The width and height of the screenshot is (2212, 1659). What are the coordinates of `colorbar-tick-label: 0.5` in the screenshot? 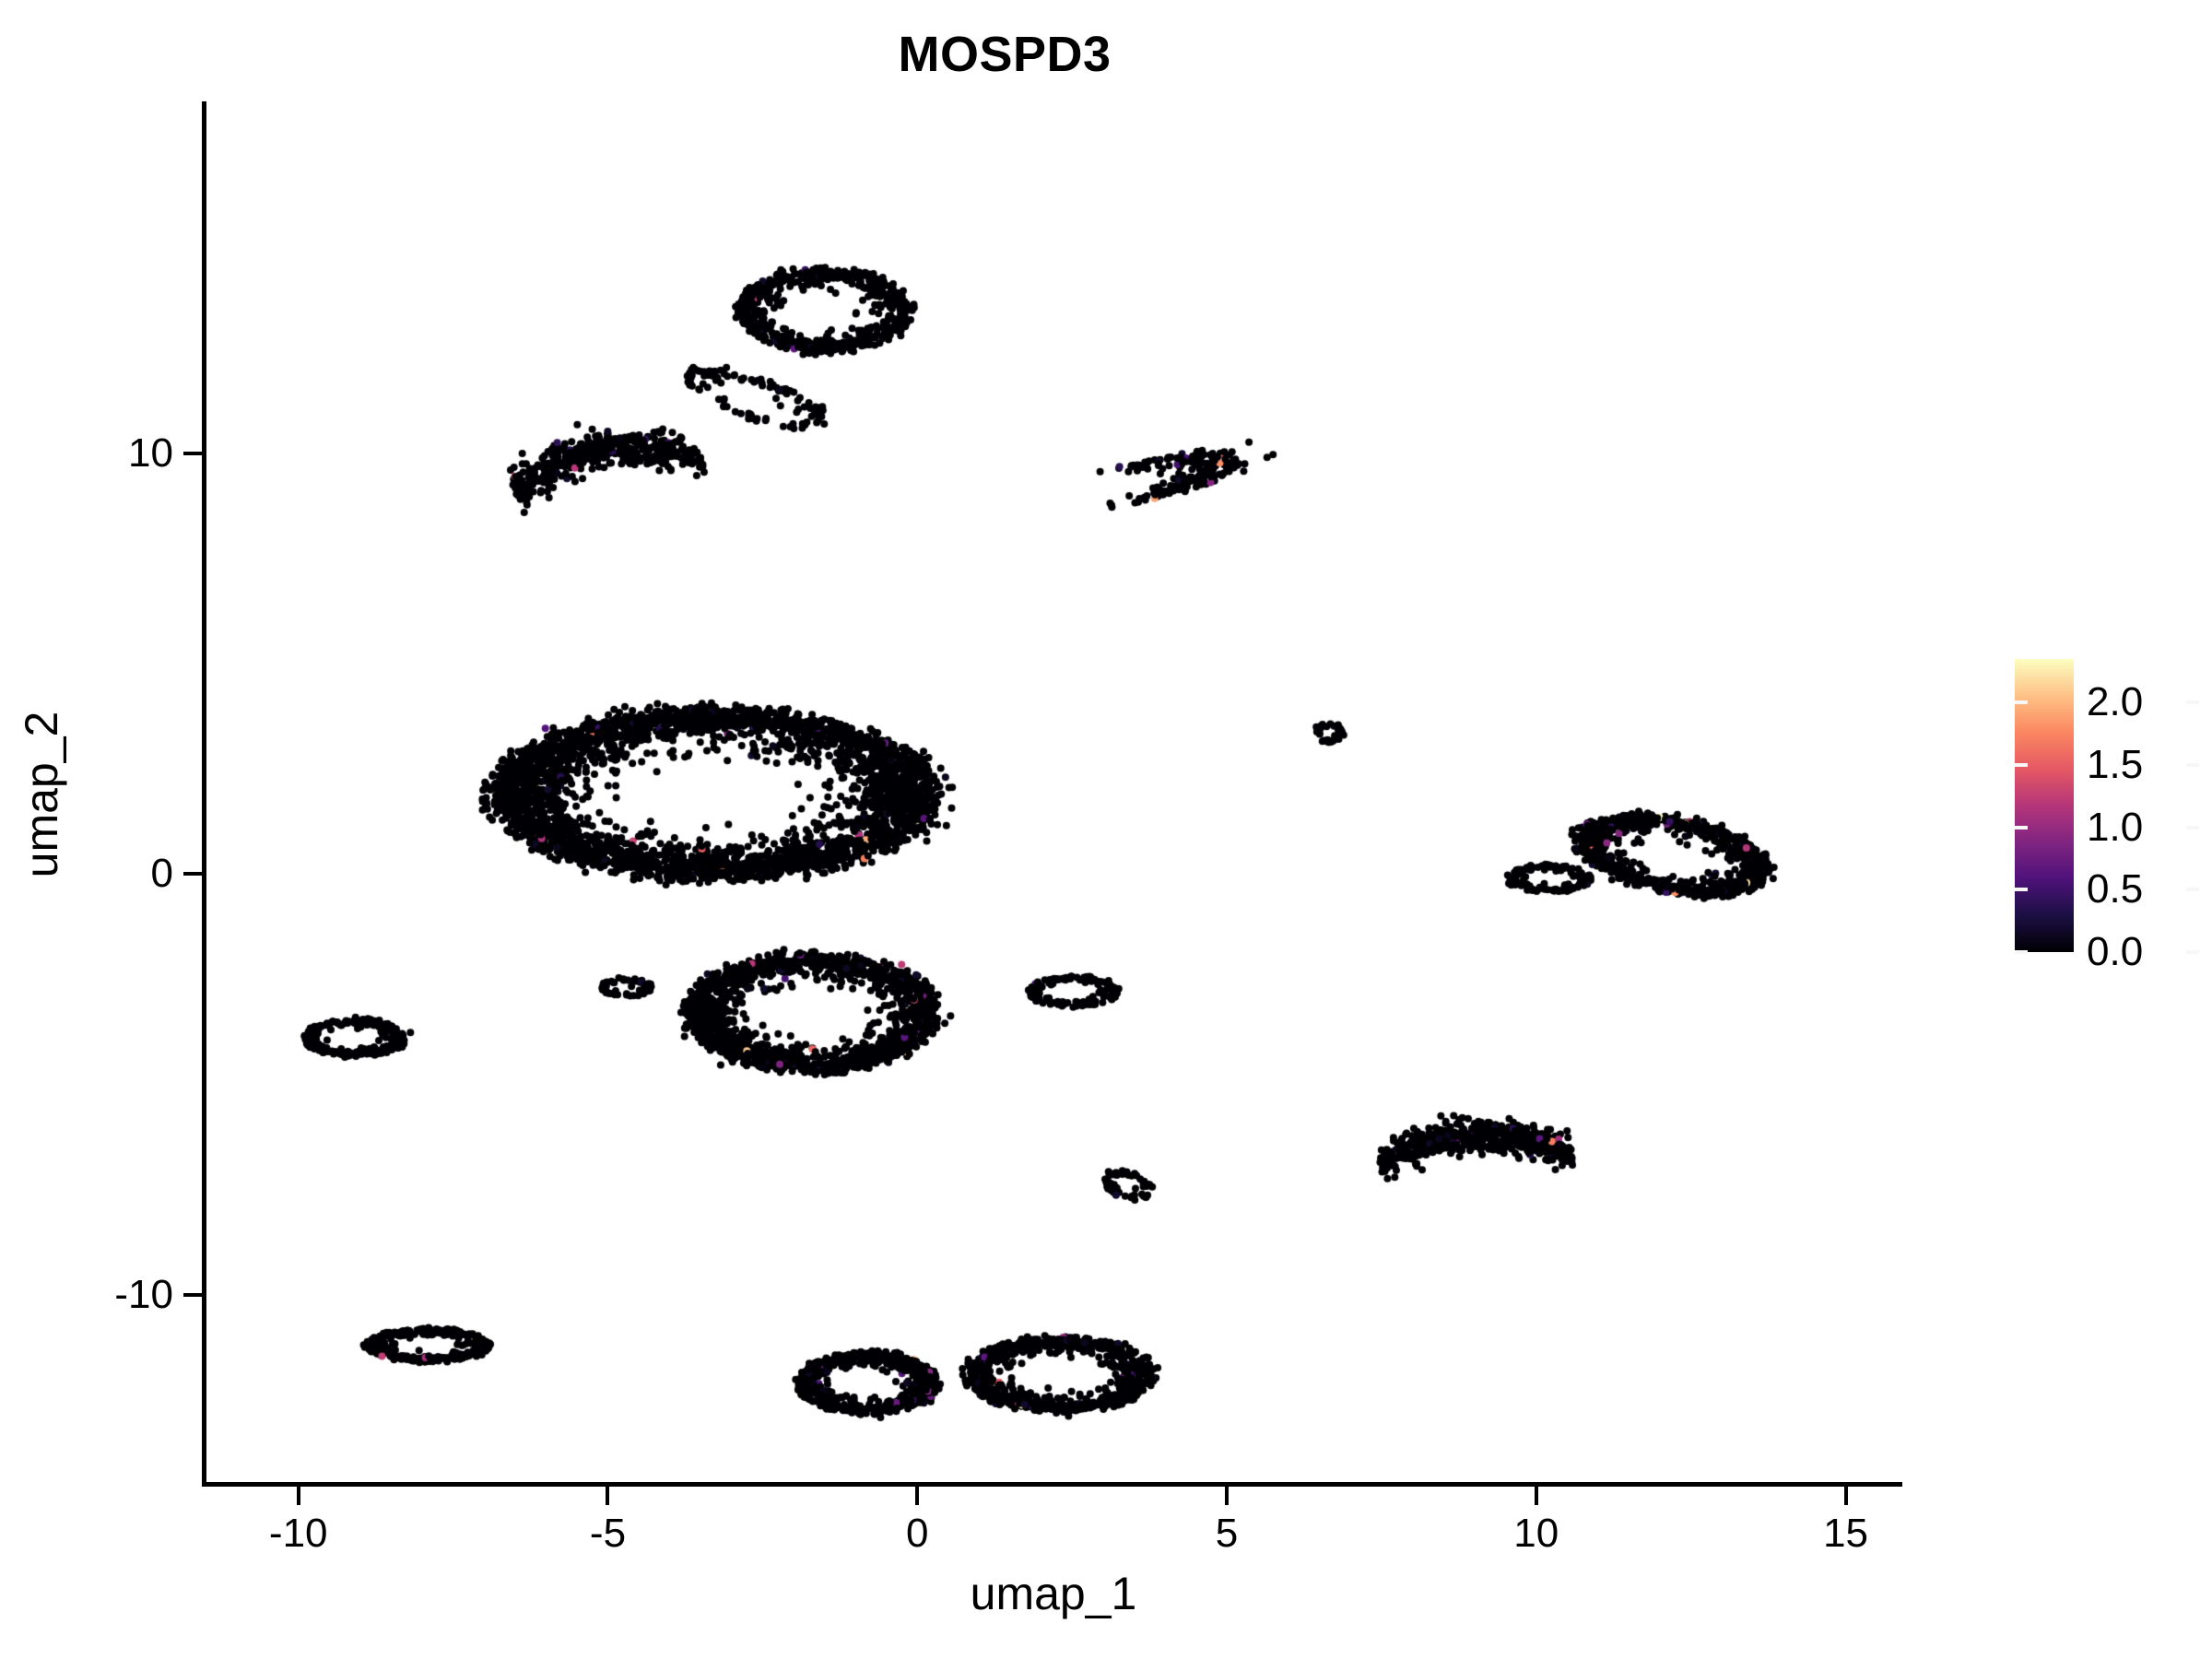 It's located at (2115, 889).